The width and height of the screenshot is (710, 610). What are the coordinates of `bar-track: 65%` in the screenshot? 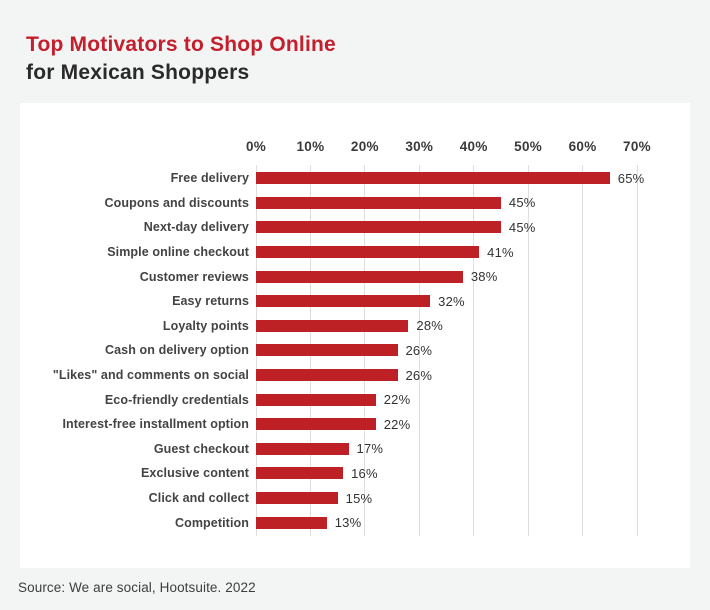 It's located at (473, 178).